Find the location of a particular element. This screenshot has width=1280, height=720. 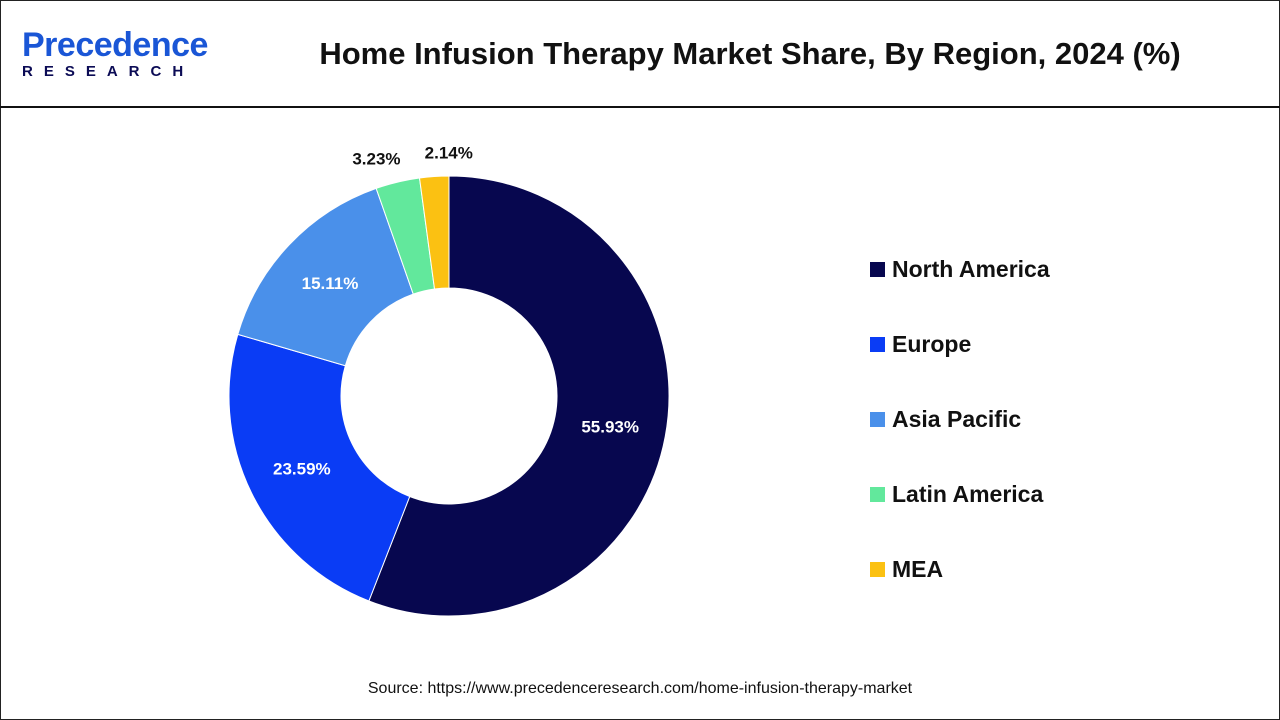

slice-mea is located at coordinates (434, 232).